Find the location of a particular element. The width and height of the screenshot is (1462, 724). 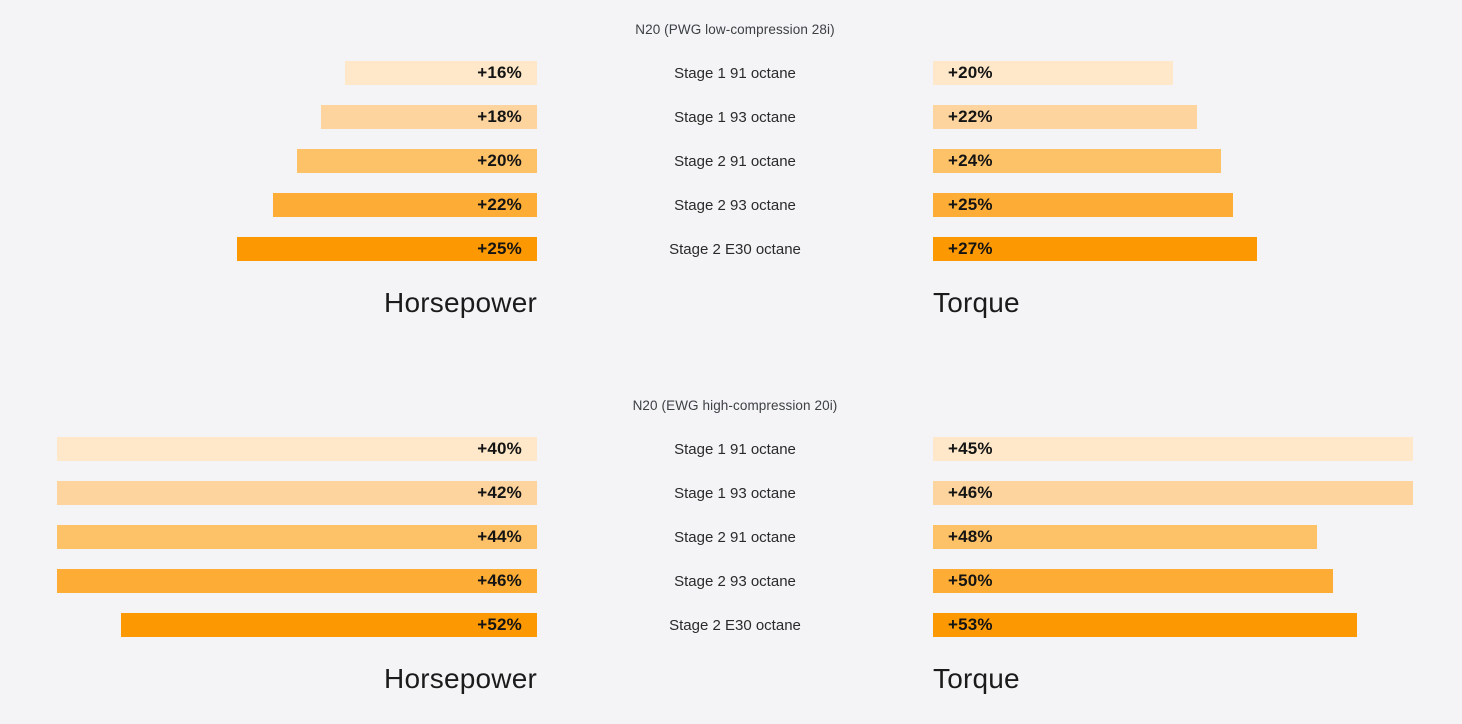

horsepower-value: +46% is located at coordinates (499, 580).